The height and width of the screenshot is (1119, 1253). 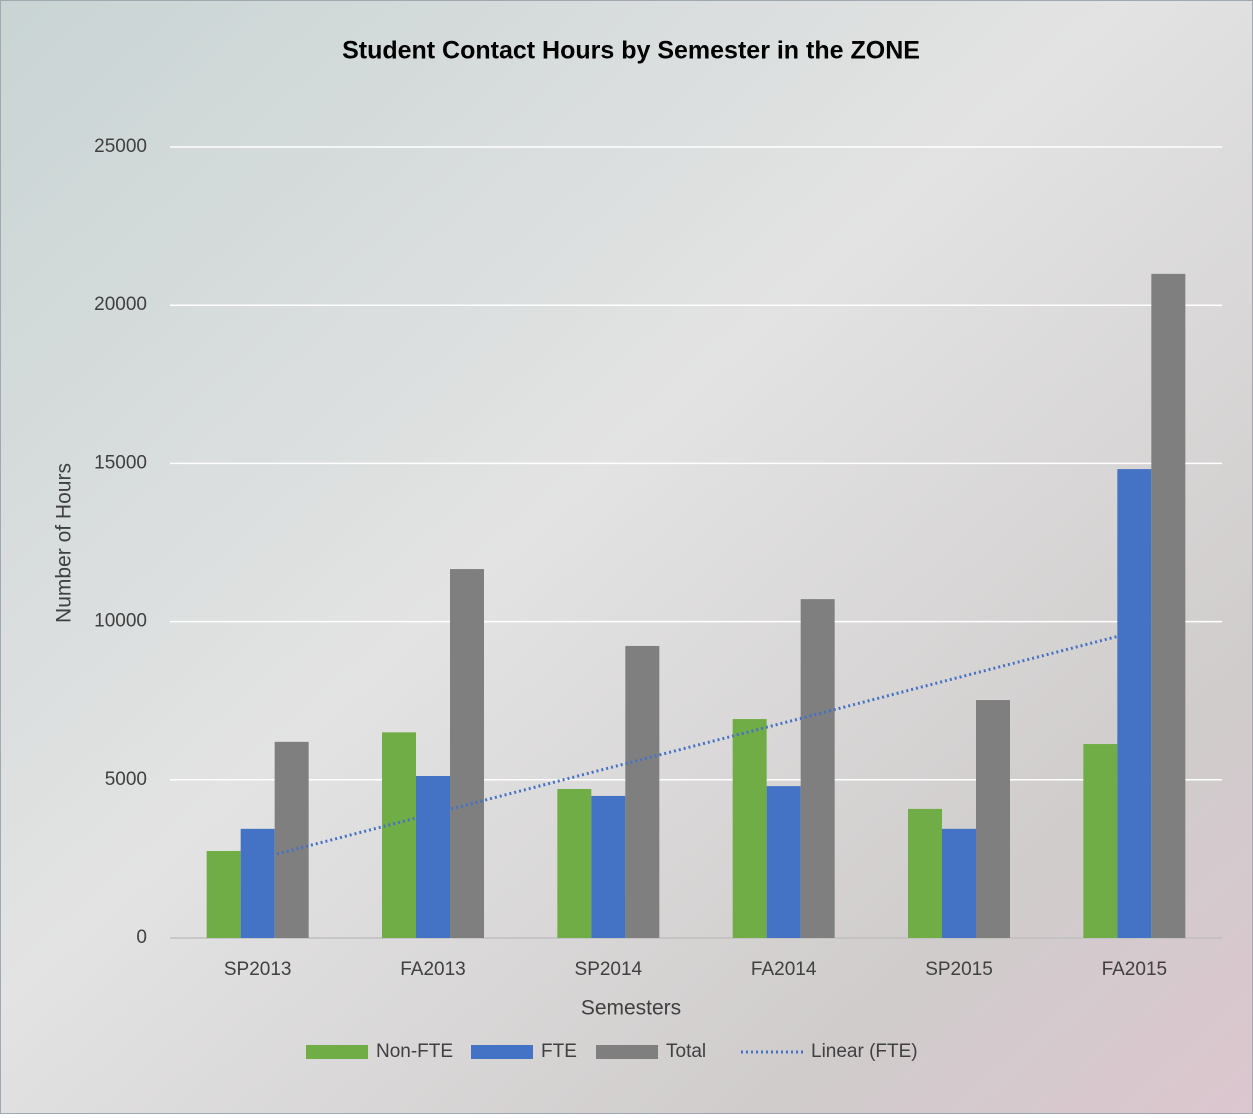 I want to click on x-tick-label: FA2015, so click(x=1135, y=969).